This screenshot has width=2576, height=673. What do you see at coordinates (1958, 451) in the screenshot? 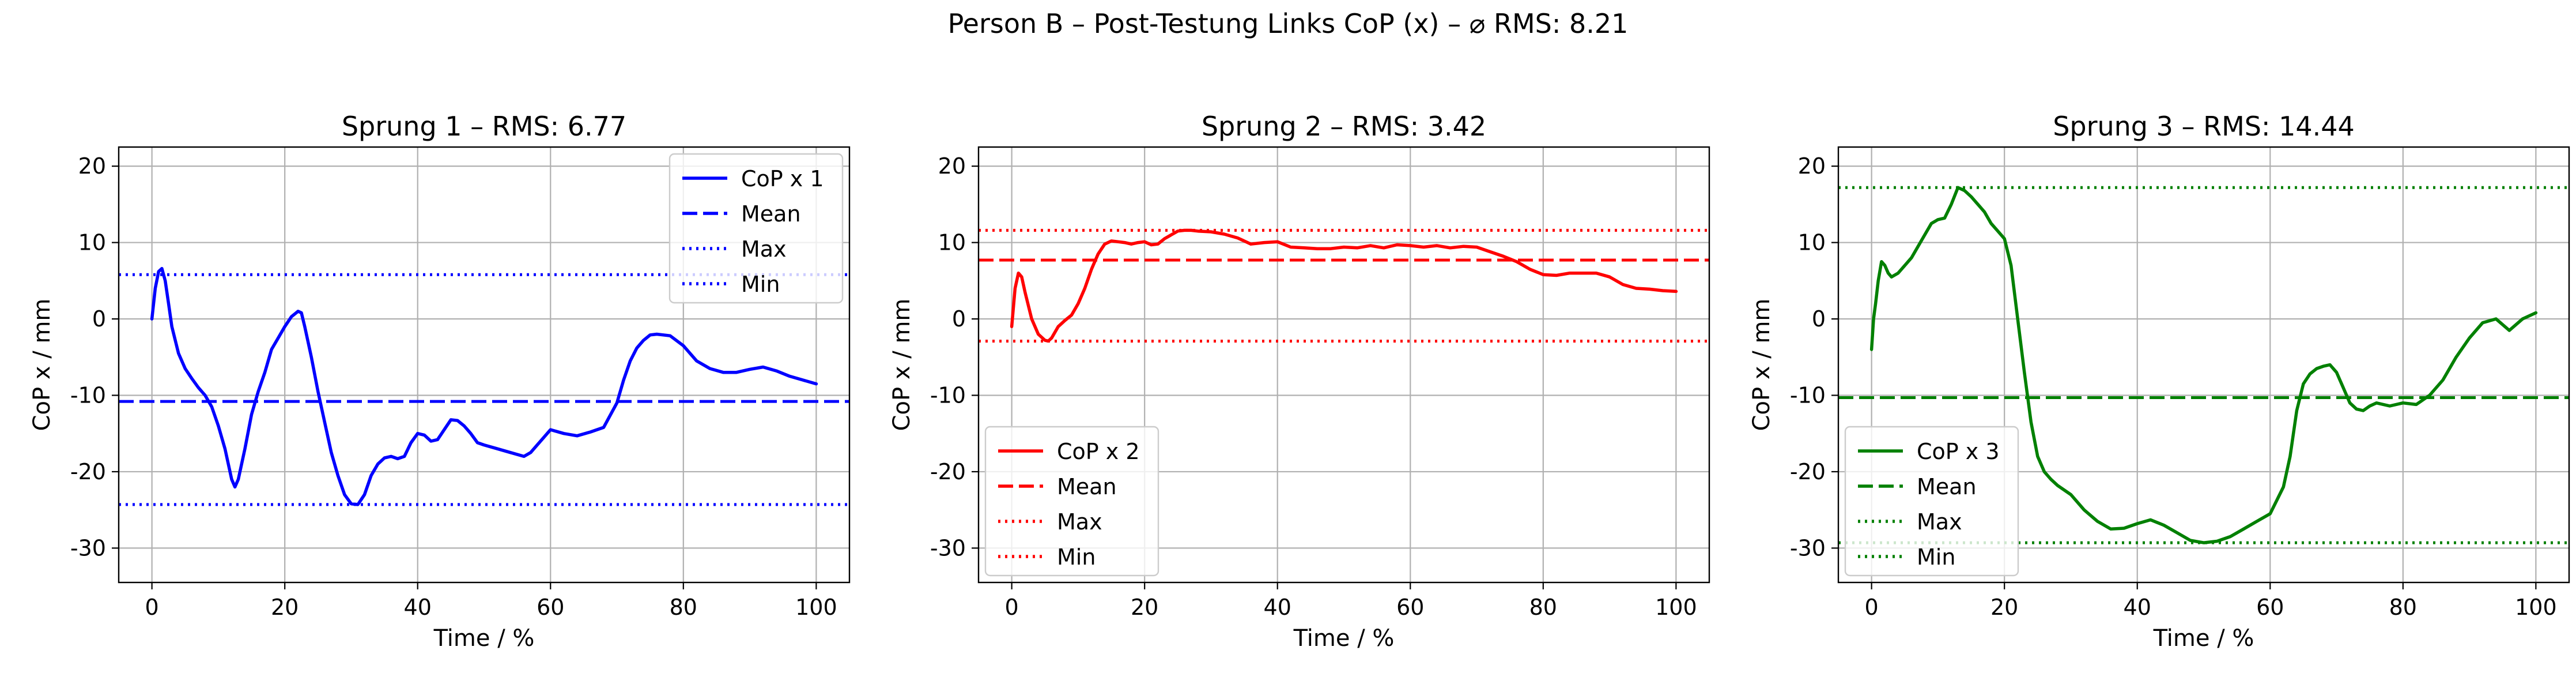
I see `legend-label: CoP x 3` at bounding box center [1958, 451].